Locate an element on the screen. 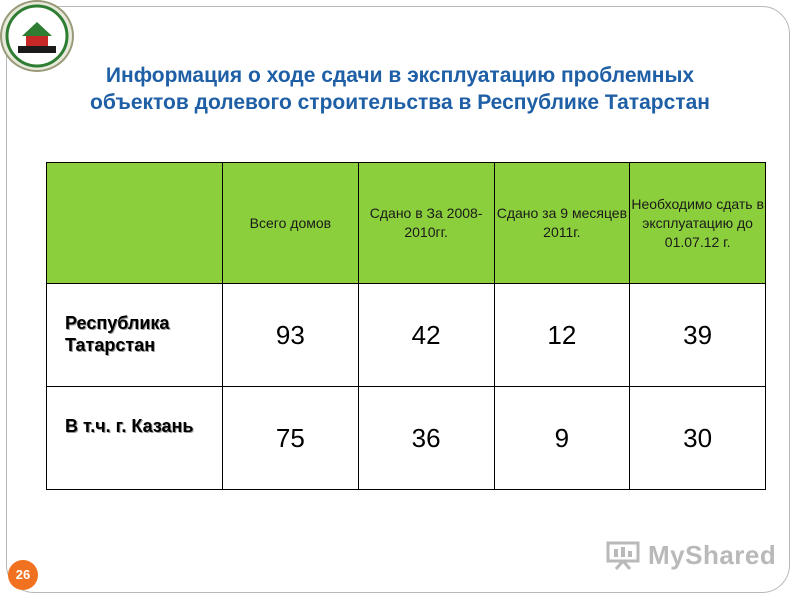  table-cell: 75 is located at coordinates (290, 438).